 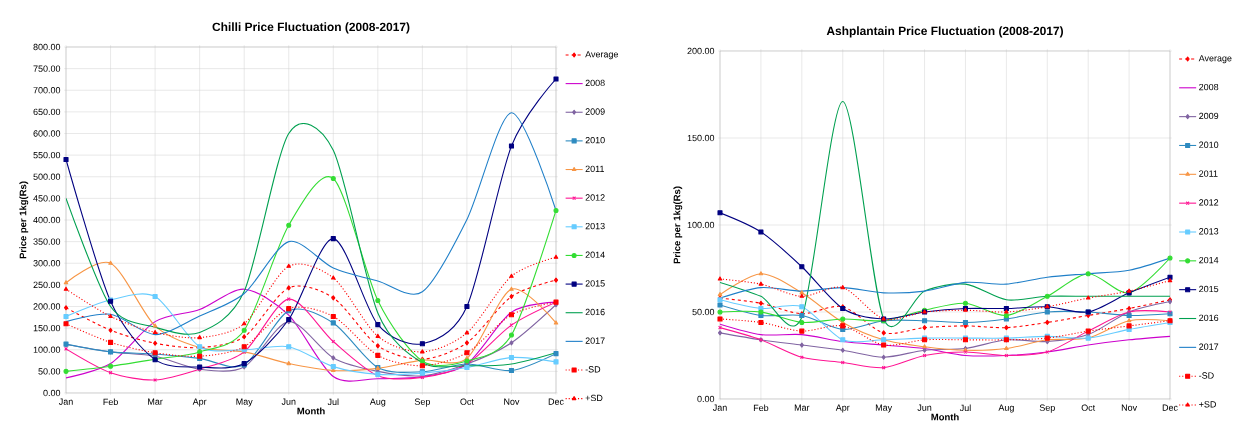 What do you see at coordinates (47, 112) in the screenshot?
I see `y-tick-label: 650.00` at bounding box center [47, 112].